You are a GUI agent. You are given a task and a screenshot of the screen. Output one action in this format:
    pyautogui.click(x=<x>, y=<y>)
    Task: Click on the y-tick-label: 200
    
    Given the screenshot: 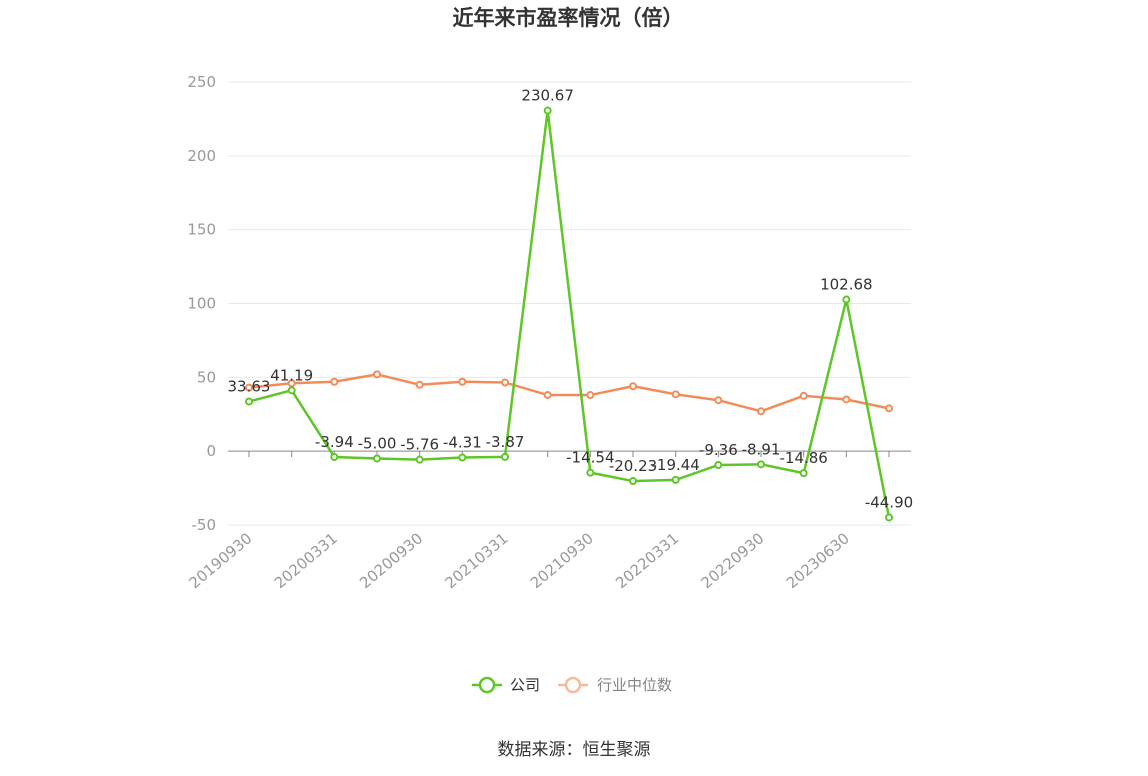 What is the action you would take?
    pyautogui.click(x=201, y=156)
    